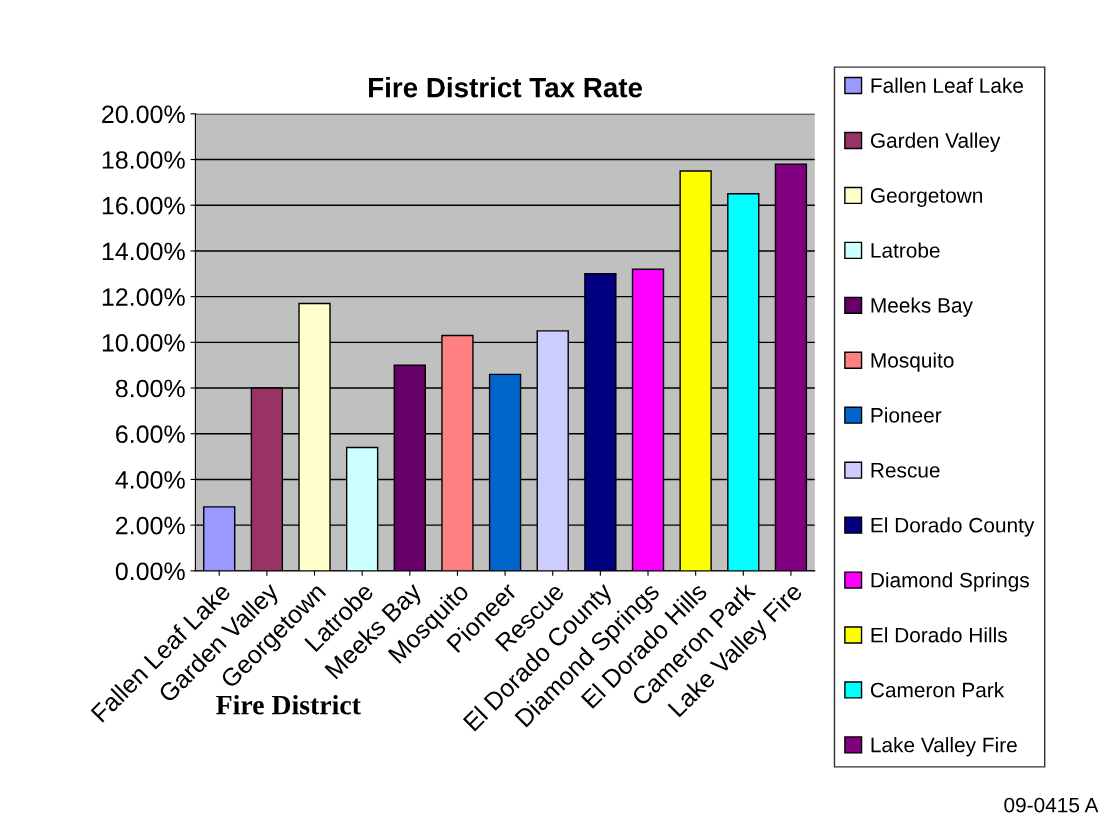  What do you see at coordinates (143, 251) in the screenshot?
I see `y-tick-label: 14.00%` at bounding box center [143, 251].